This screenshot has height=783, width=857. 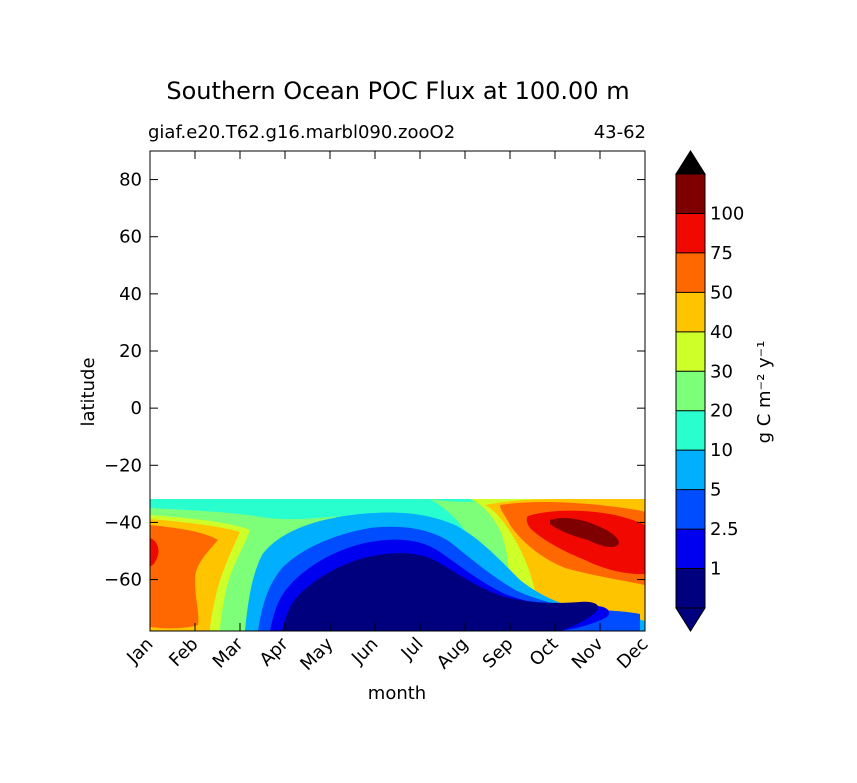 I want to click on x-tick-label: Mar, so click(x=228, y=652).